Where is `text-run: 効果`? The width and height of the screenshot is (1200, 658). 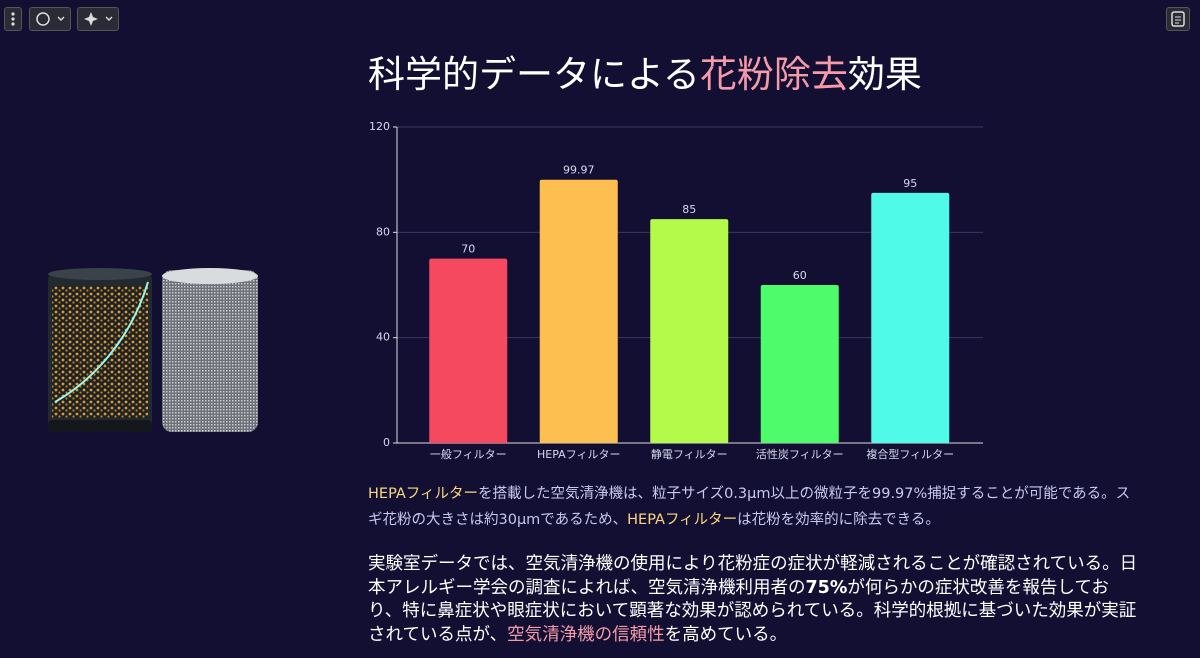 text-run: 効果 is located at coordinates (884, 74).